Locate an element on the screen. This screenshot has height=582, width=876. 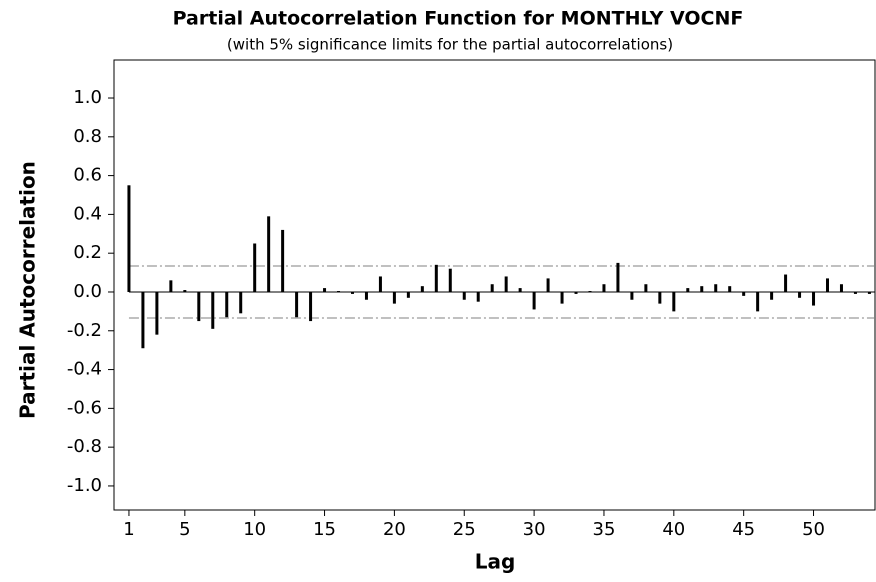
y-tick-label: 0.0 is located at coordinates (87, 291).